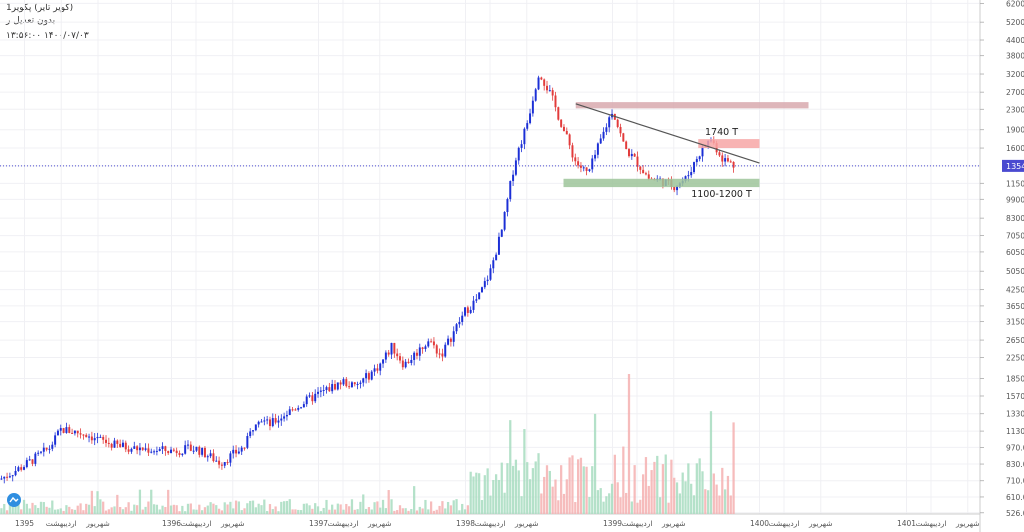 Image resolution: width=1024 pixels, height=532 pixels. I want to click on x-tick-label: 1397, so click(318, 523).